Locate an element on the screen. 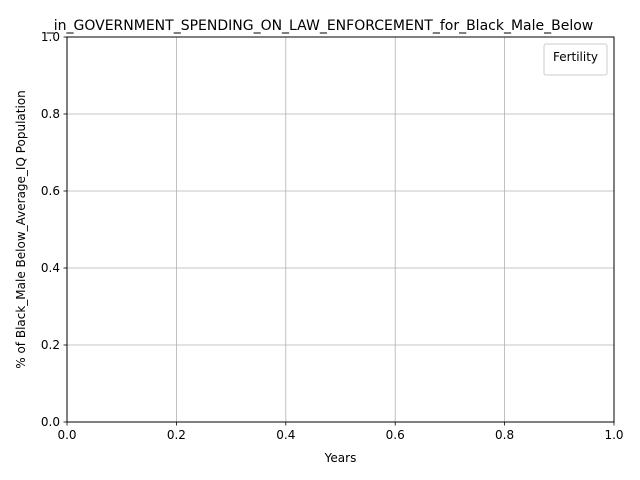 The image size is (640, 480). y-tick-label: 1.0 is located at coordinates (50, 37).